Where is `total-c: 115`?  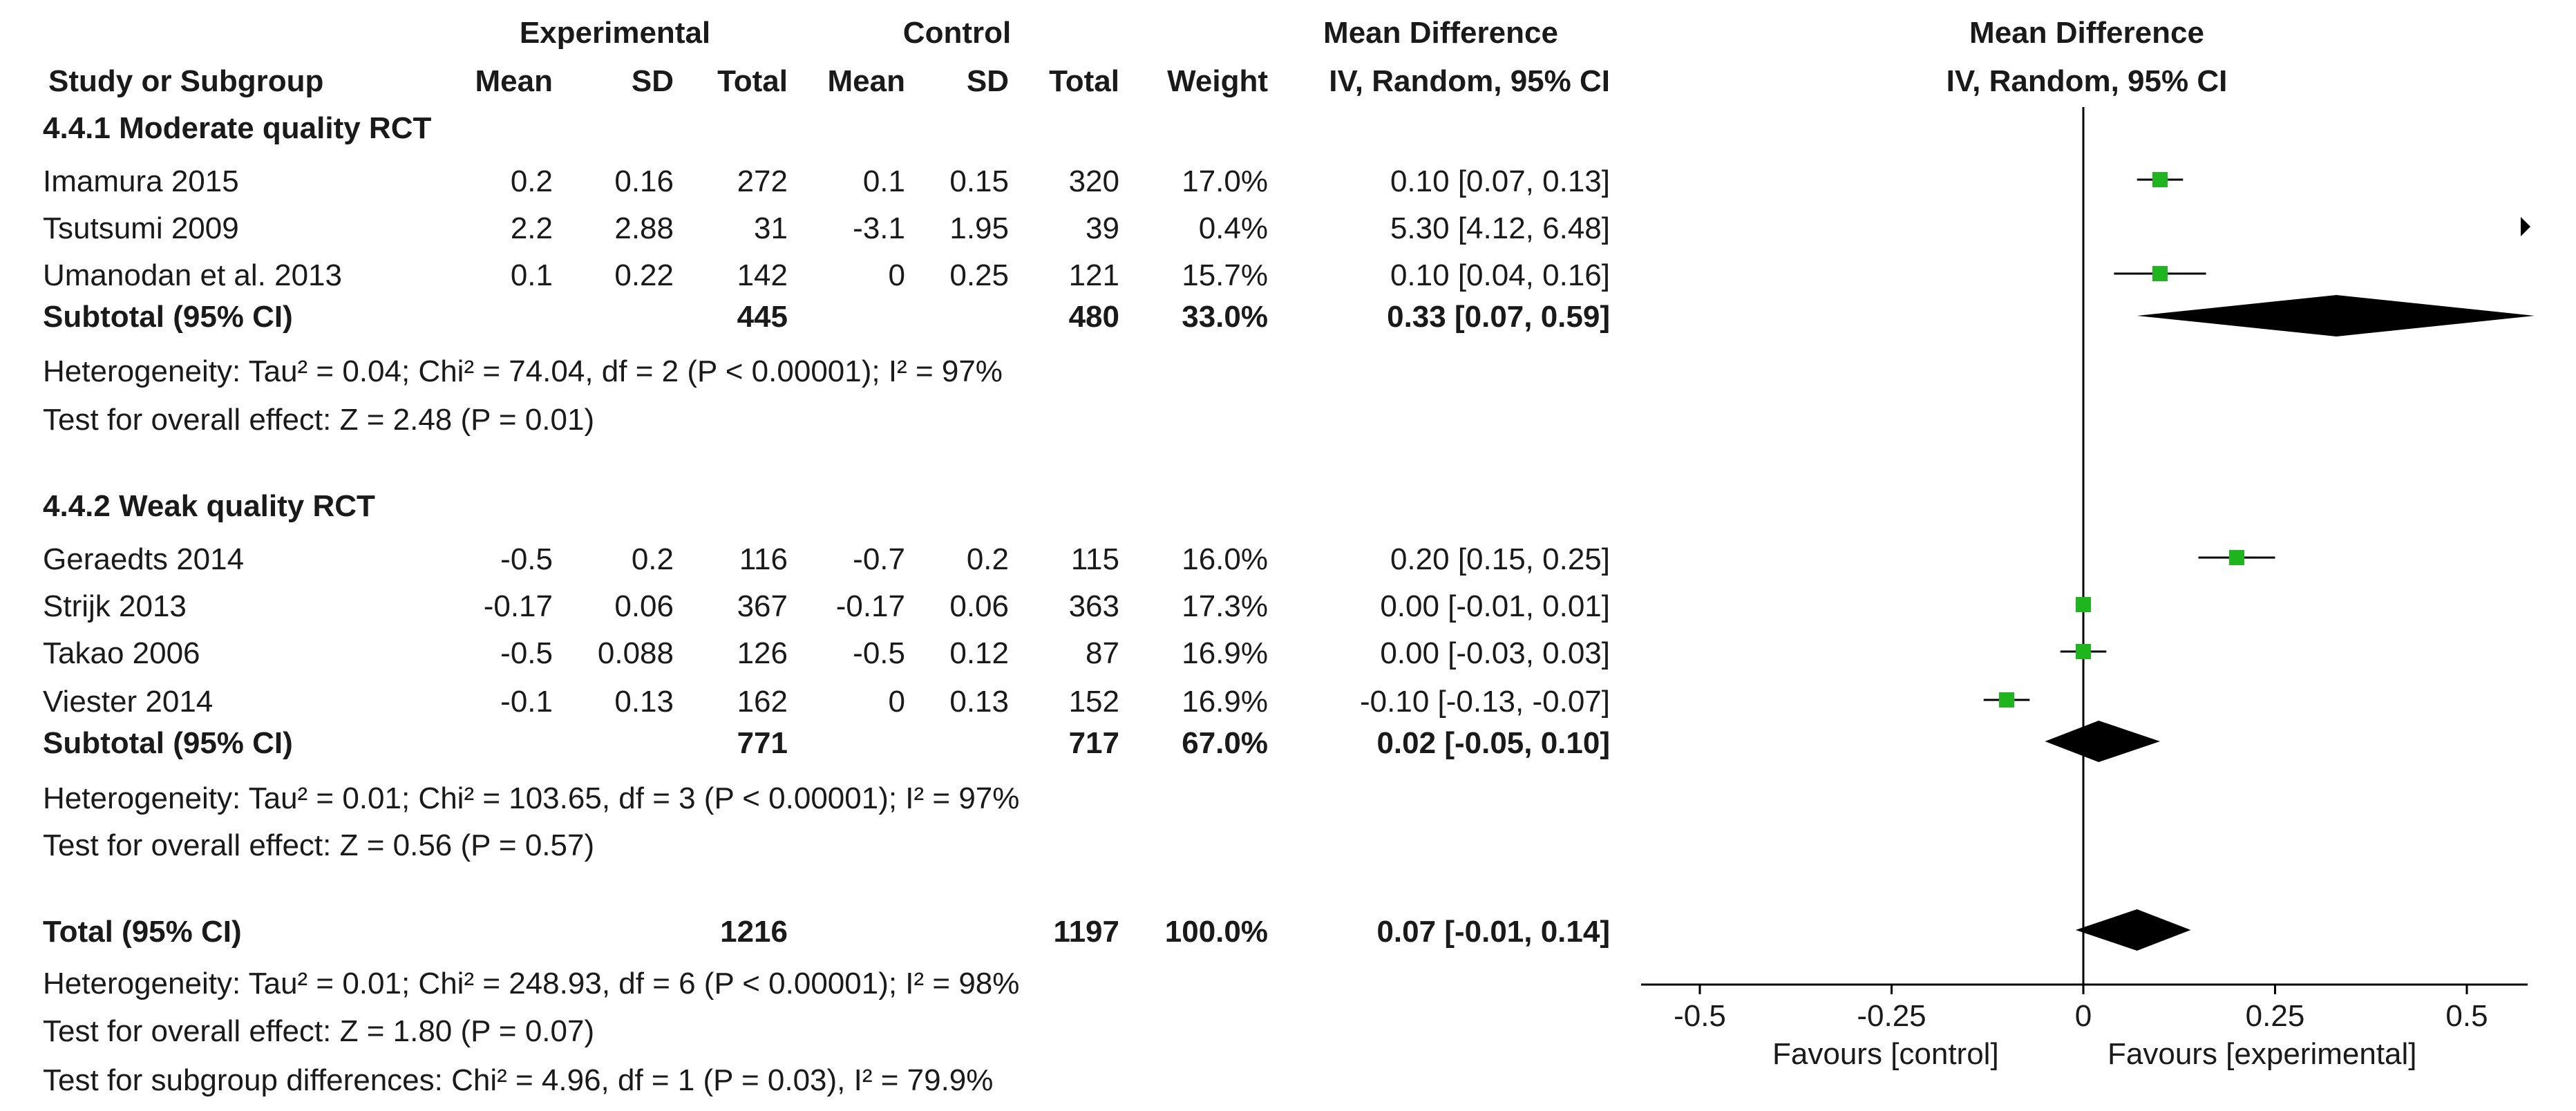
total-c: 115 is located at coordinates (1094, 559).